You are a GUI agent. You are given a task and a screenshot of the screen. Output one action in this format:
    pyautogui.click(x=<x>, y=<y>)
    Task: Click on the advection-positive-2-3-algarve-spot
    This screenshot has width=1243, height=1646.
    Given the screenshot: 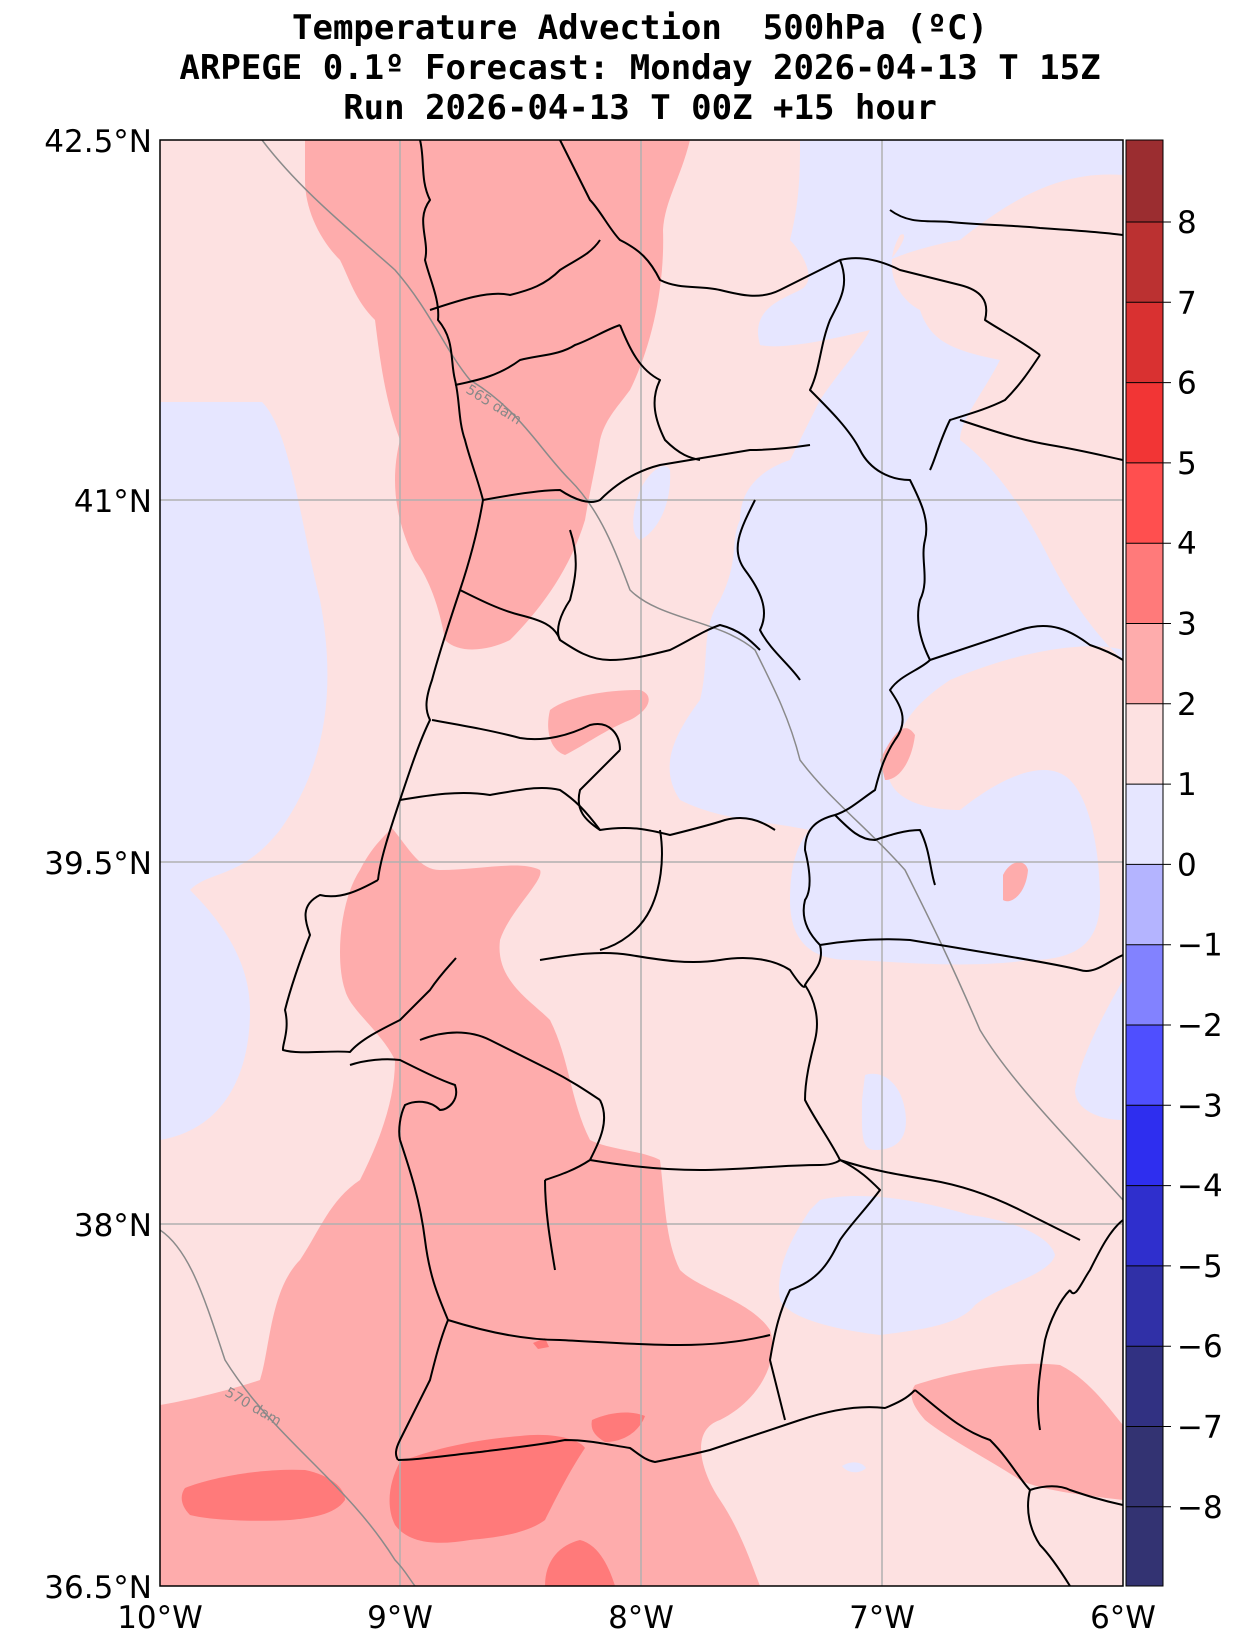 What is the action you would take?
    pyautogui.click(x=618, y=1427)
    